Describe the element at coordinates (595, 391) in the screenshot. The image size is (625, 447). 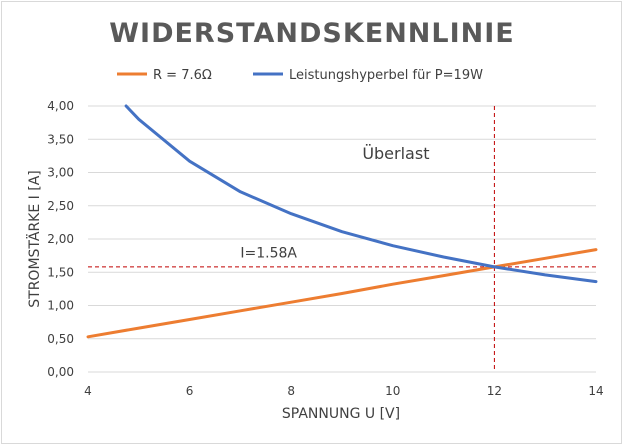
I see `x-tick-label: 14` at that location.